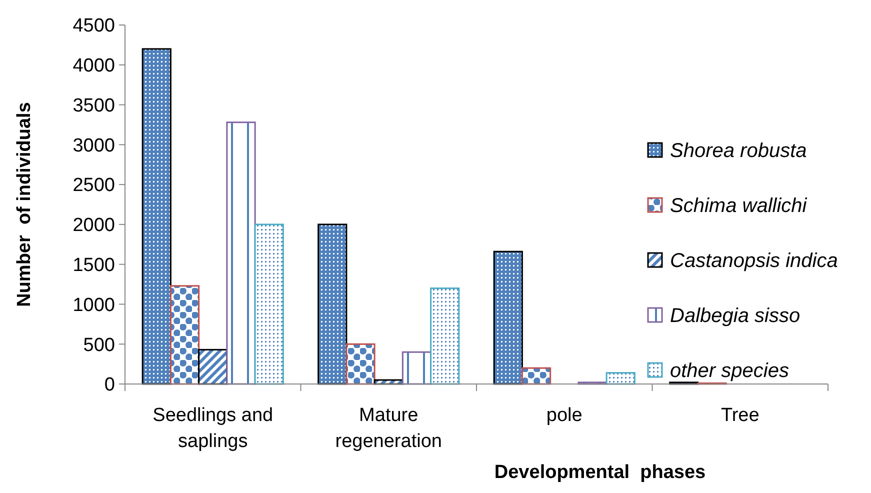 The height and width of the screenshot is (493, 871). I want to click on y-tick-label: 2500, so click(93, 185).